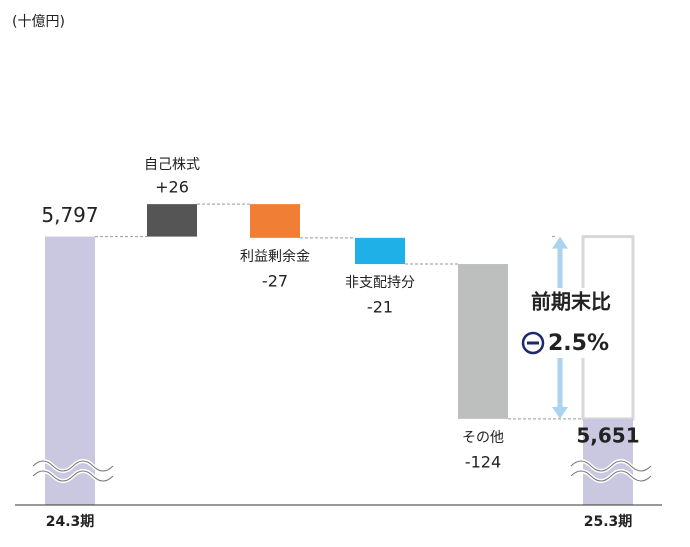 The image size is (690, 547). Describe the element at coordinates (483, 438) in the screenshot. I see `category-label: その他` at that location.